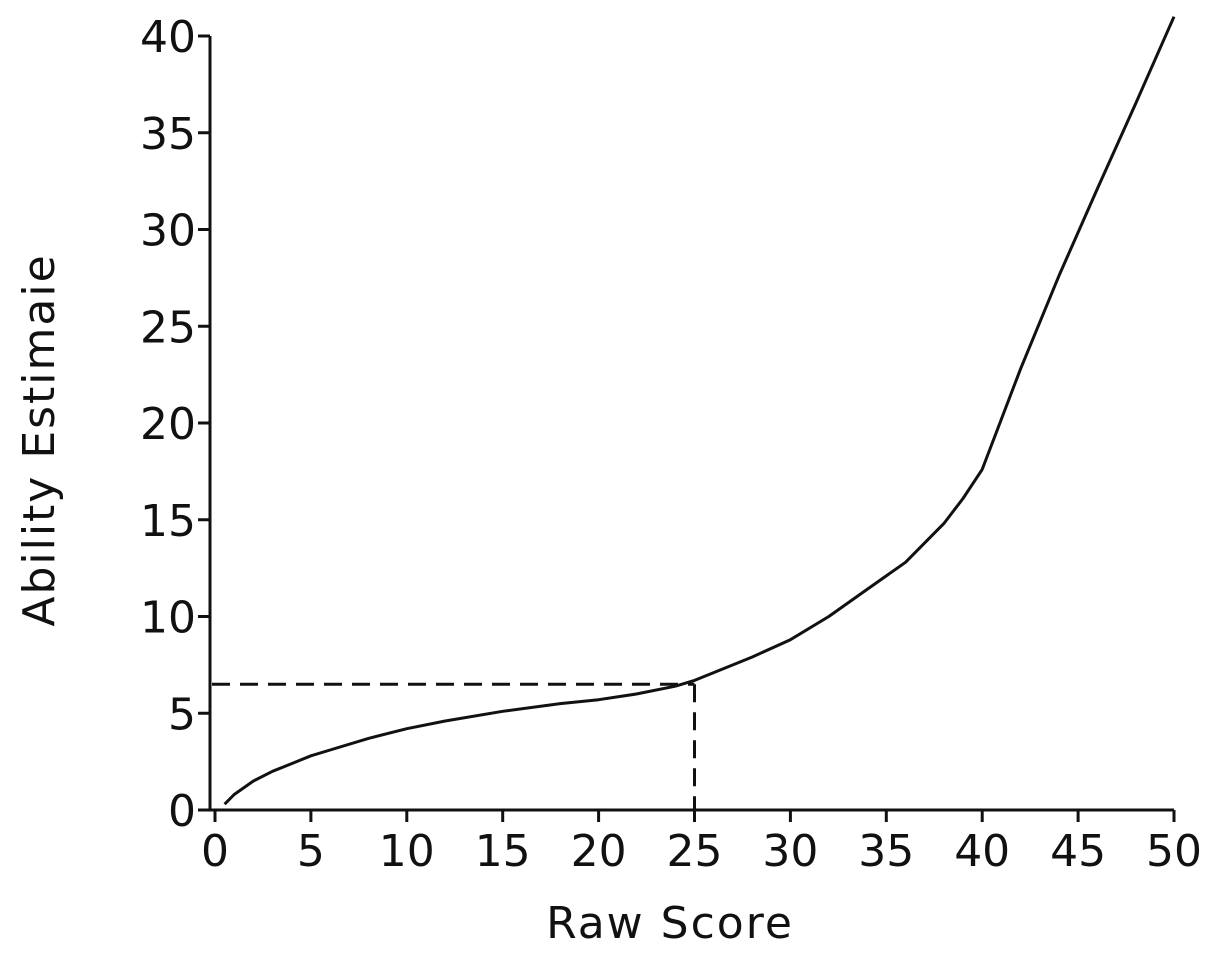 The image size is (1209, 961). I want to click on reference-lines, so click(454, 746).